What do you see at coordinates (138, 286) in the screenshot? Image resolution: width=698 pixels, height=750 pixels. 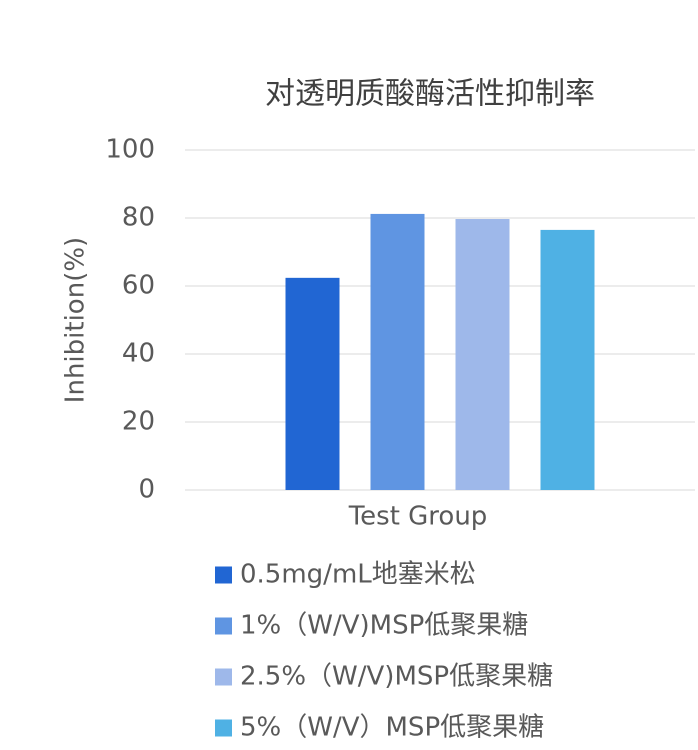 I see `y-tick-label: 60` at bounding box center [138, 286].